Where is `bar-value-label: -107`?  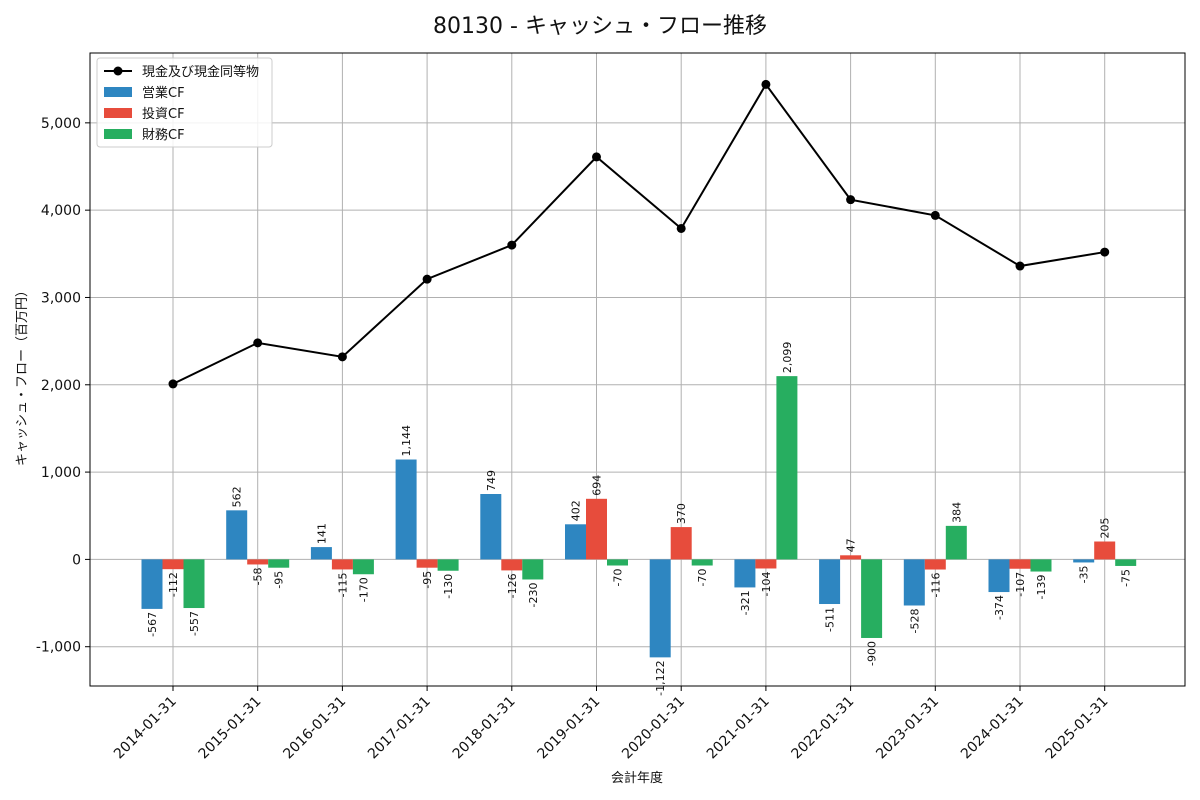 bar-value-label: -107 is located at coordinates (1020, 584).